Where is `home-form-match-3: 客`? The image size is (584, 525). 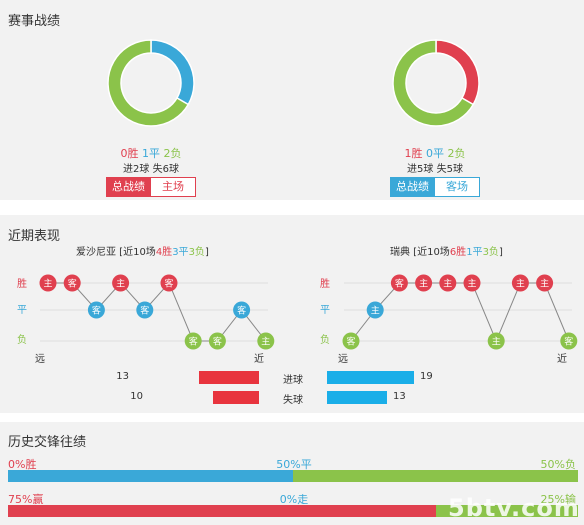
home-form-match-3: 客 is located at coordinates (96, 310).